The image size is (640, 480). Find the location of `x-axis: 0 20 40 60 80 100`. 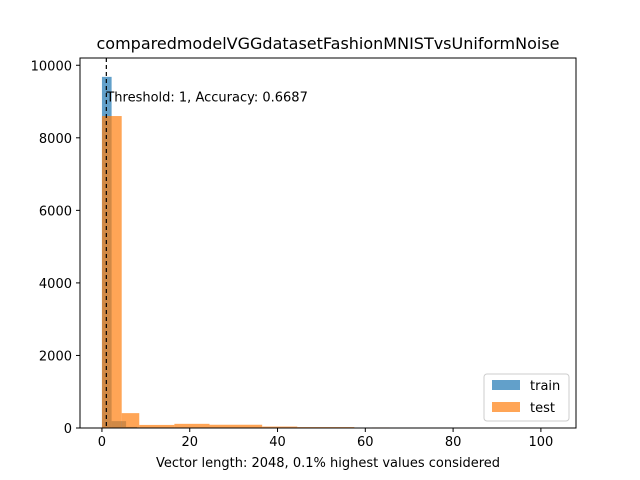

x-axis: 0 20 40 60 80 100 is located at coordinates (325, 439).